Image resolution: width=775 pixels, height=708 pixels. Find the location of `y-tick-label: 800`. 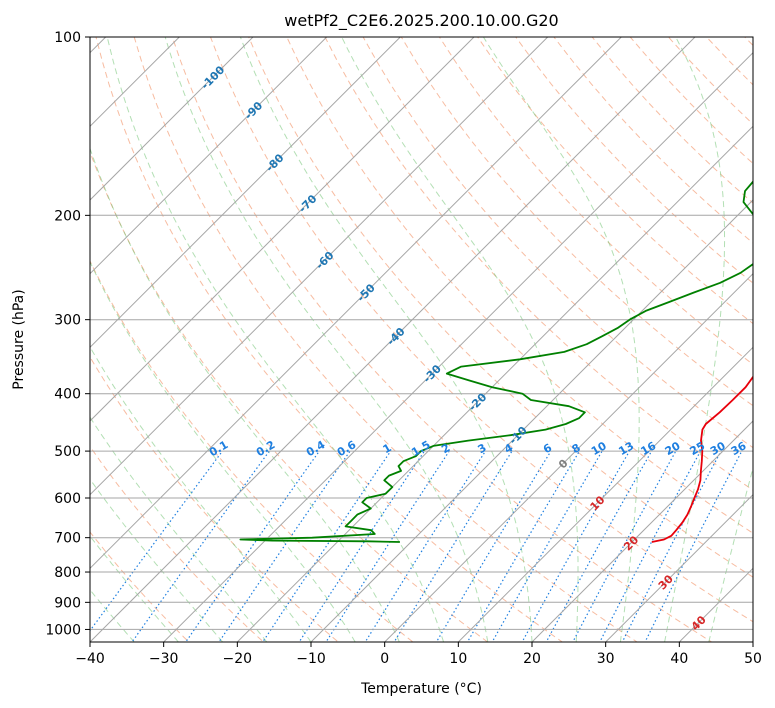

y-tick-label: 800 is located at coordinates (67, 573).